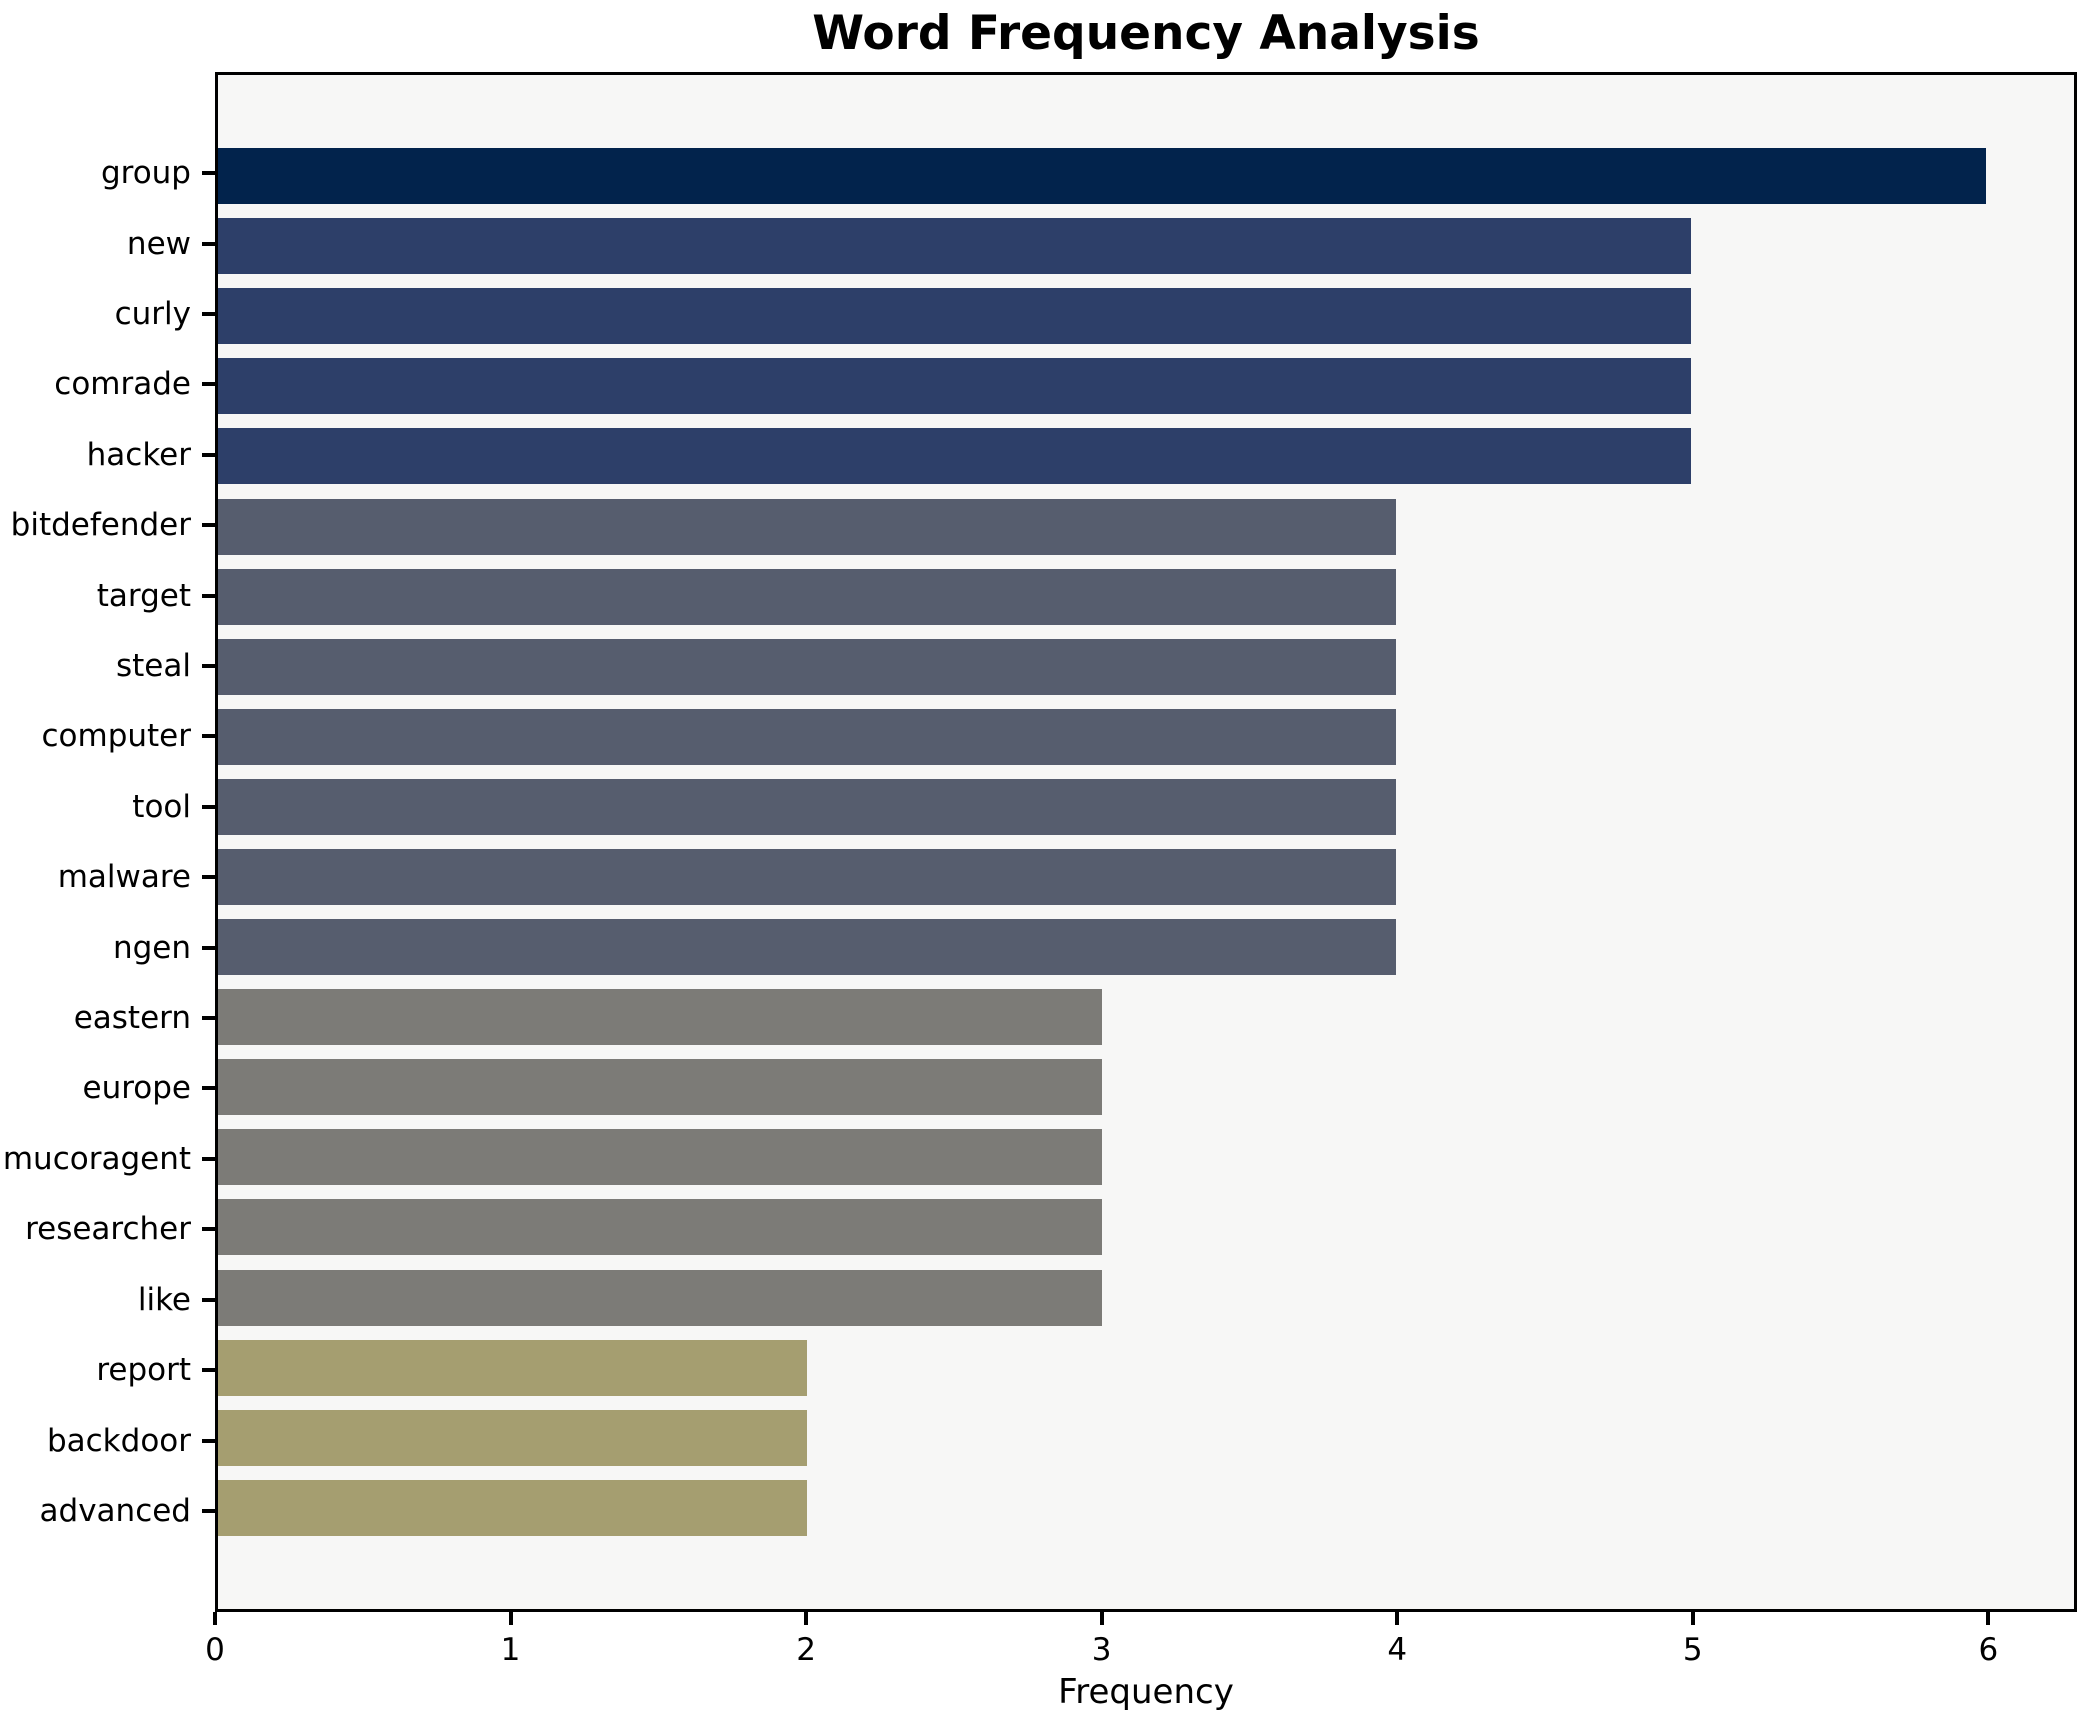 Image resolution: width=2095 pixels, height=1722 pixels. I want to click on bar-row-backdoor, so click(1146, 1438).